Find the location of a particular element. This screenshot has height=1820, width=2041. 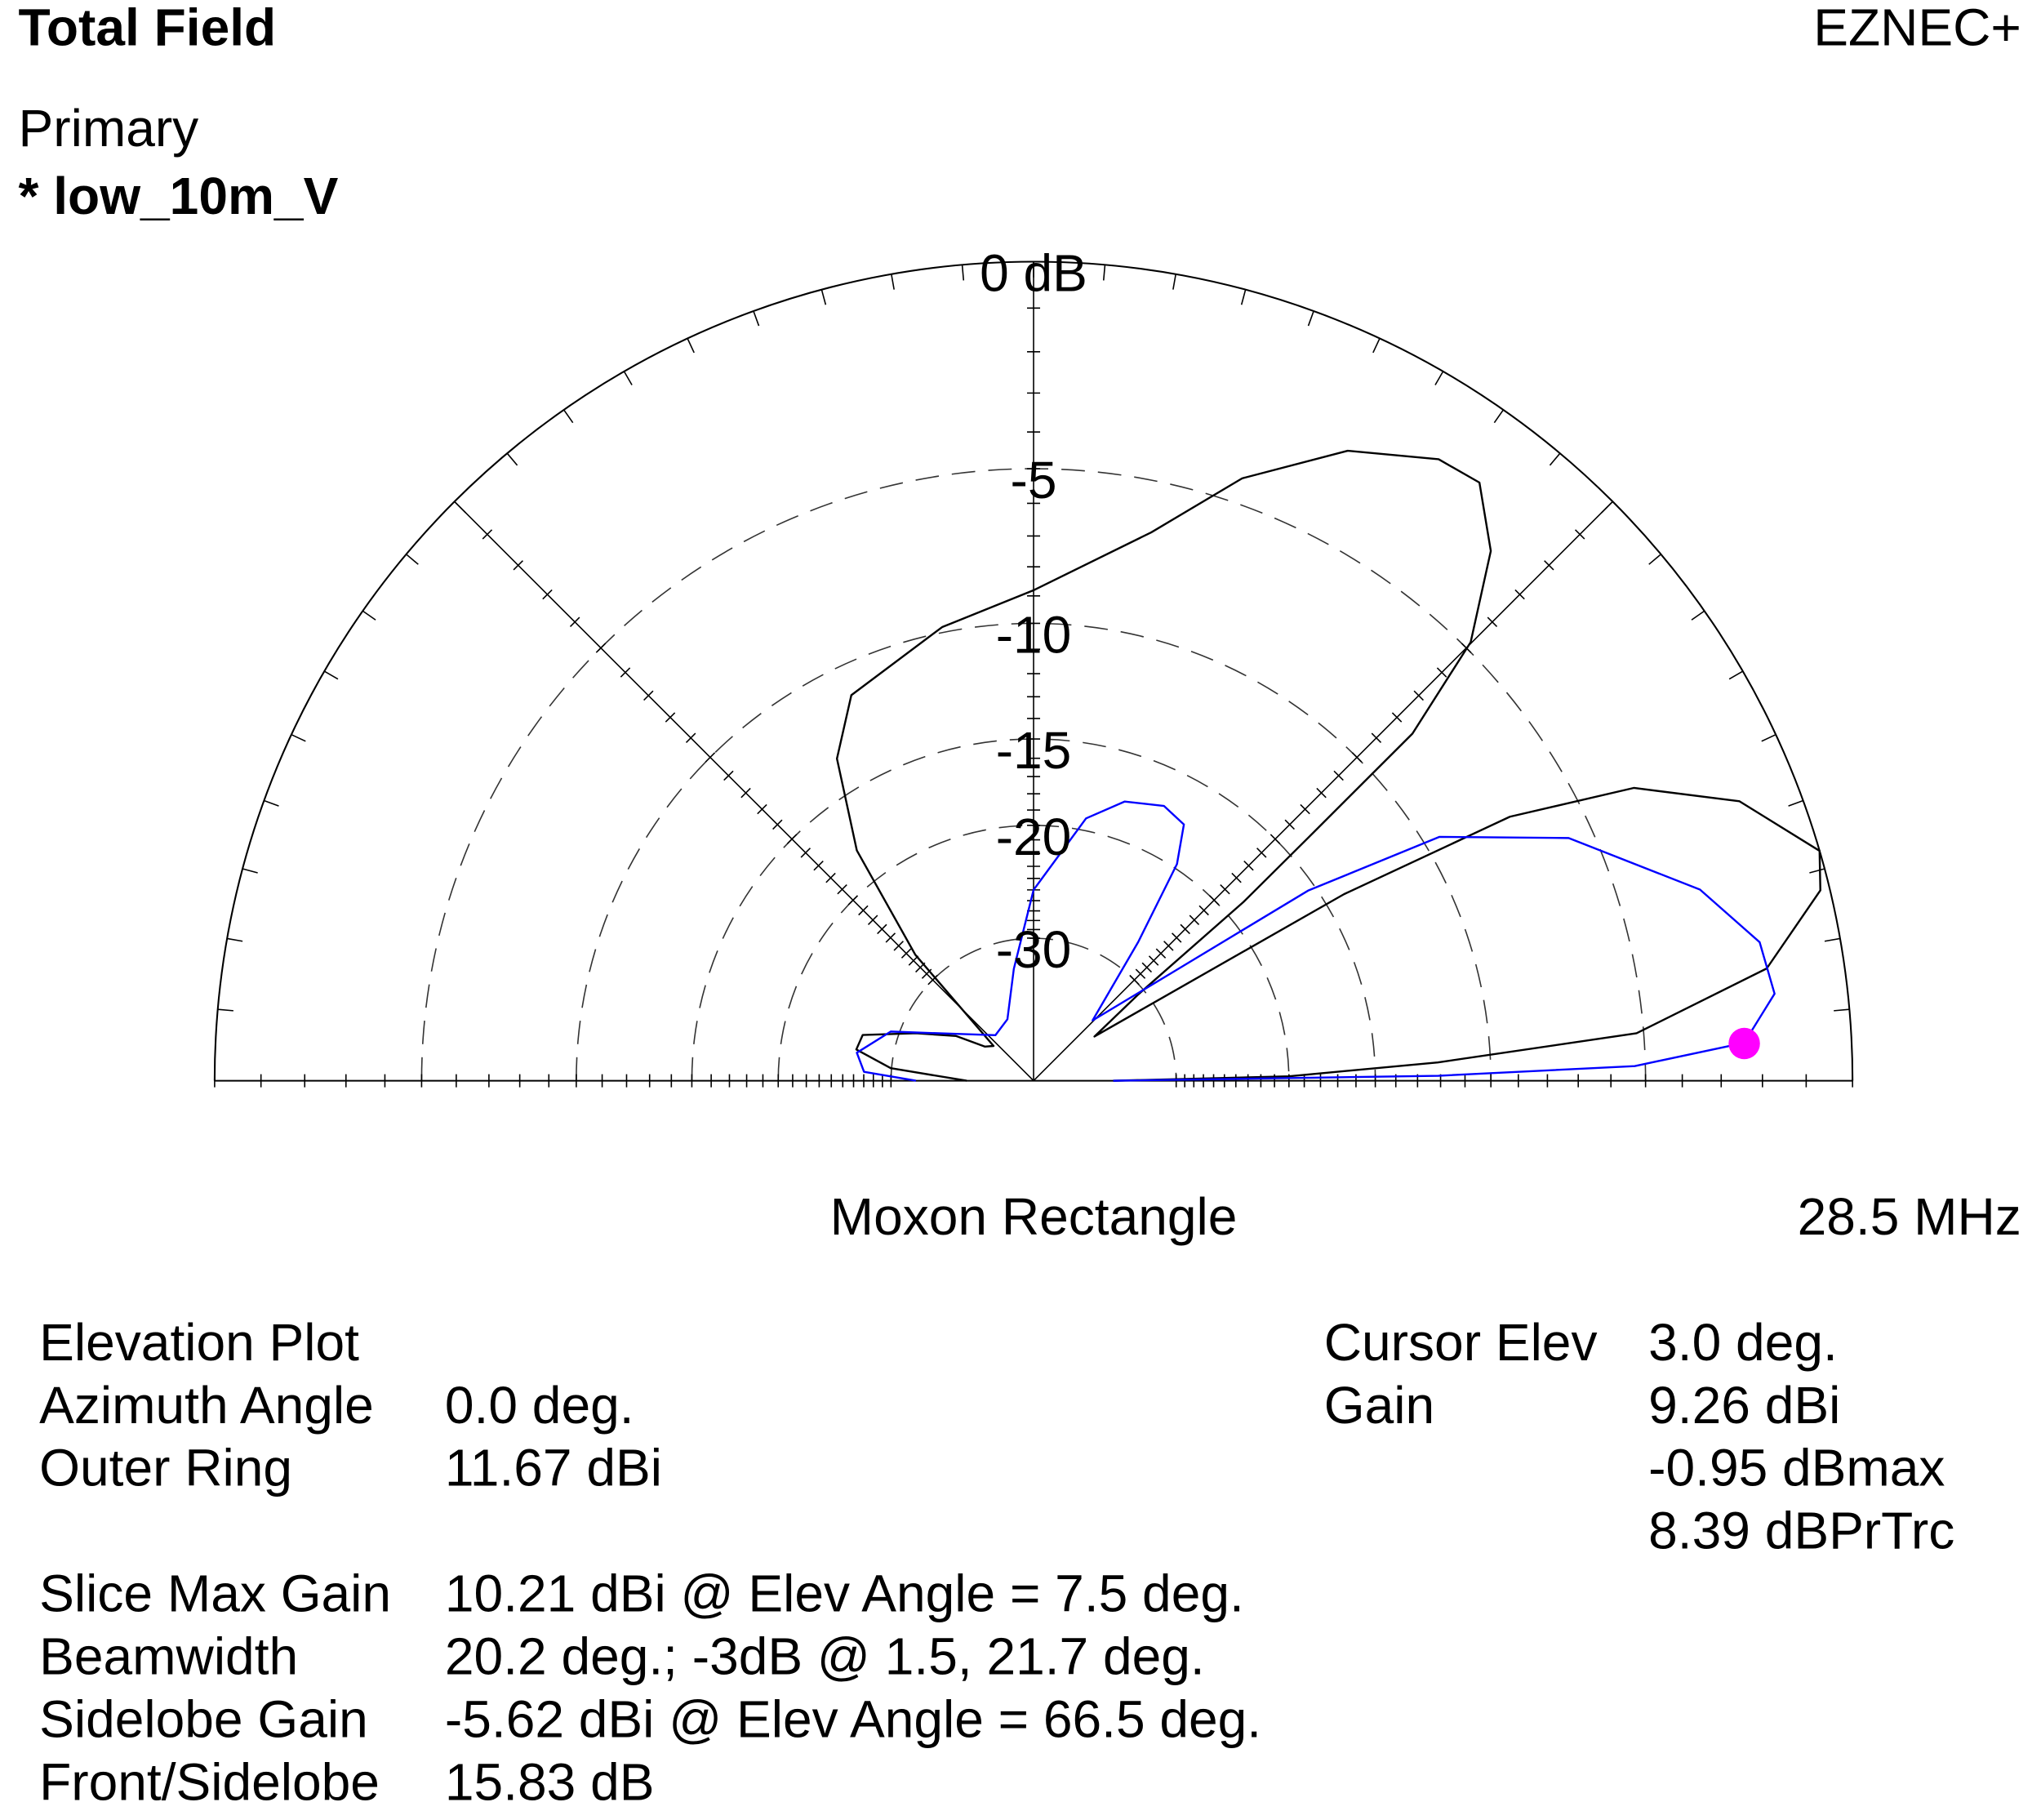

info-label: Gain is located at coordinates (1379, 1406).